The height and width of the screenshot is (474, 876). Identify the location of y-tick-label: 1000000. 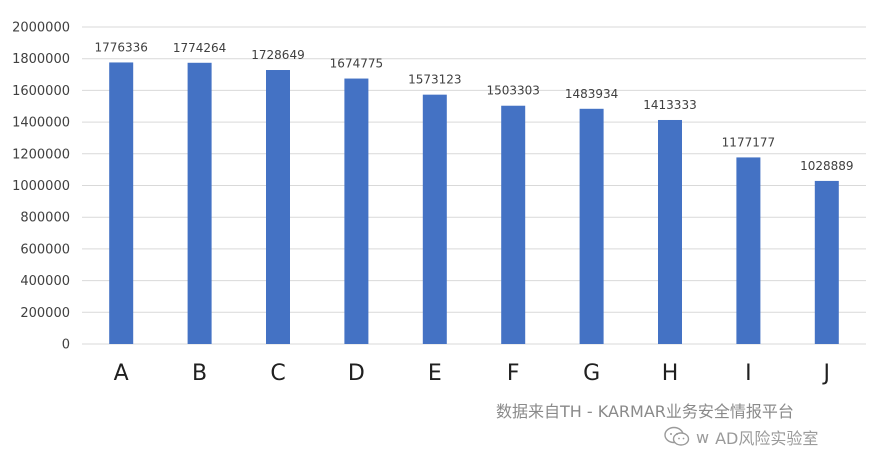
(41, 186).